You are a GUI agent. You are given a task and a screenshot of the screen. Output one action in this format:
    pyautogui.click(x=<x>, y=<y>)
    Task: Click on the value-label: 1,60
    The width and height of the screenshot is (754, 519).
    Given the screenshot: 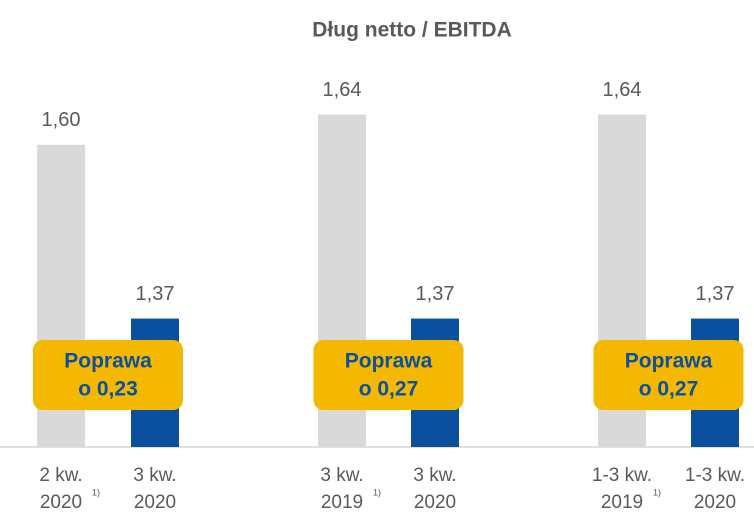 What is the action you would take?
    pyautogui.click(x=61, y=120)
    